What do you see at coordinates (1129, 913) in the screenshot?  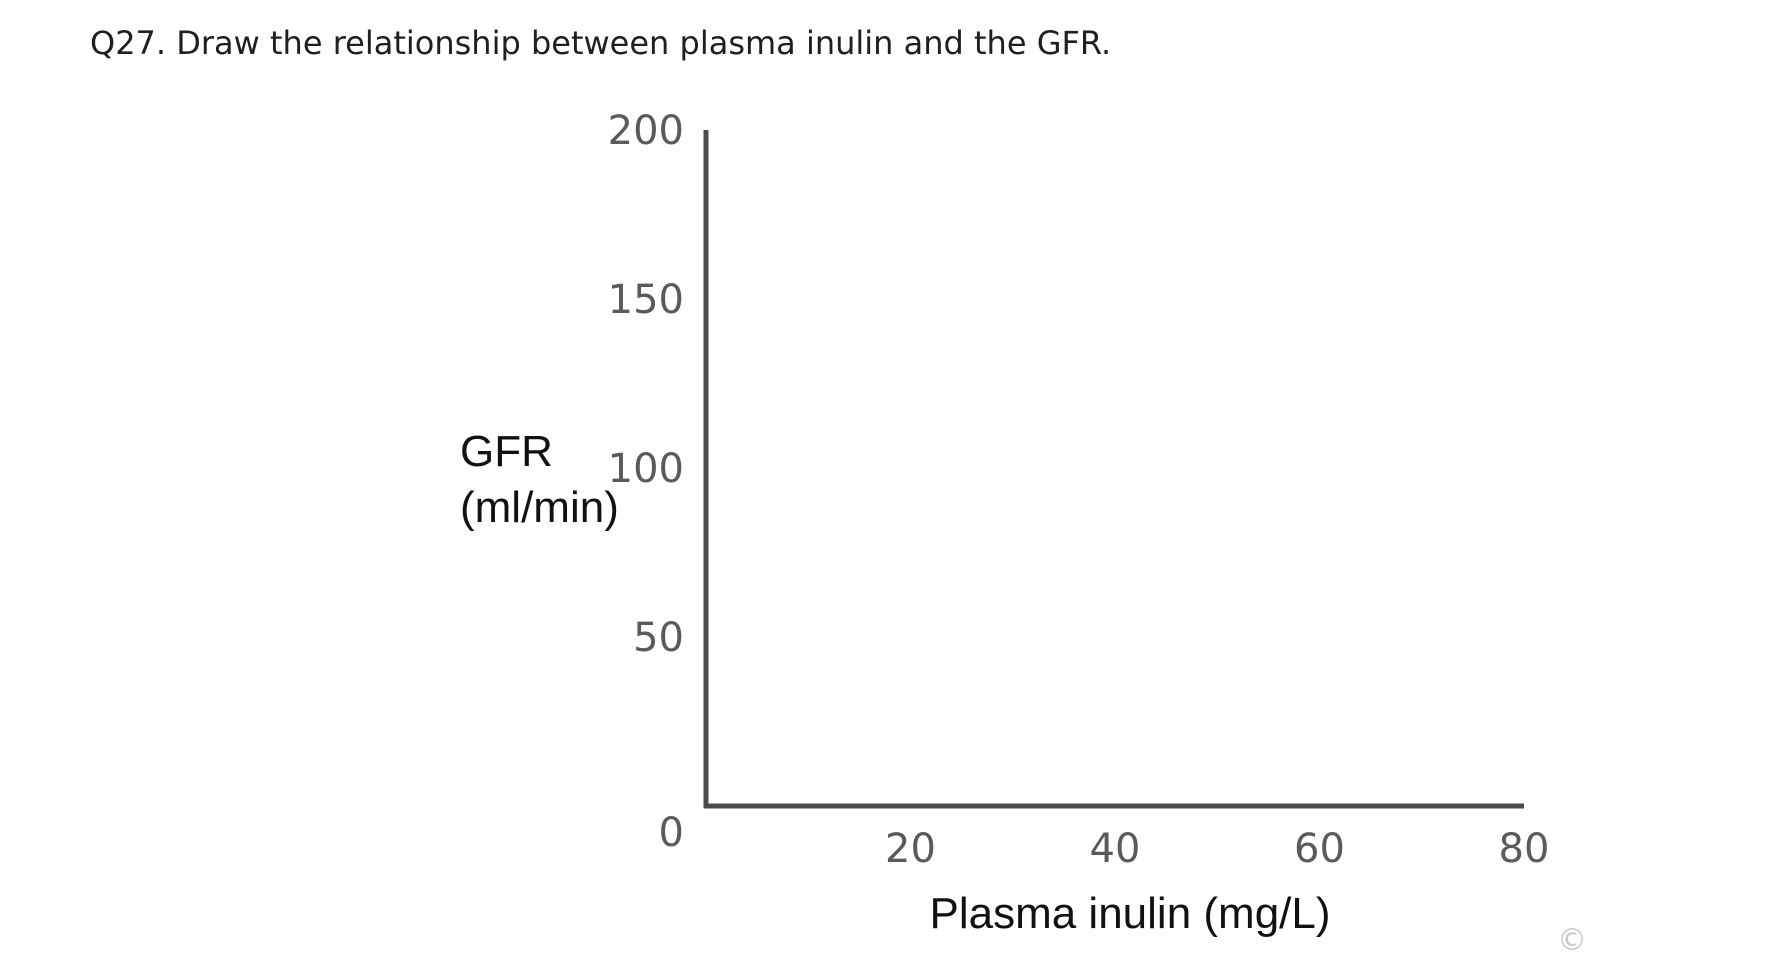 I see `x-axis-label: Plasma inulin (mg/L)` at bounding box center [1129, 913].